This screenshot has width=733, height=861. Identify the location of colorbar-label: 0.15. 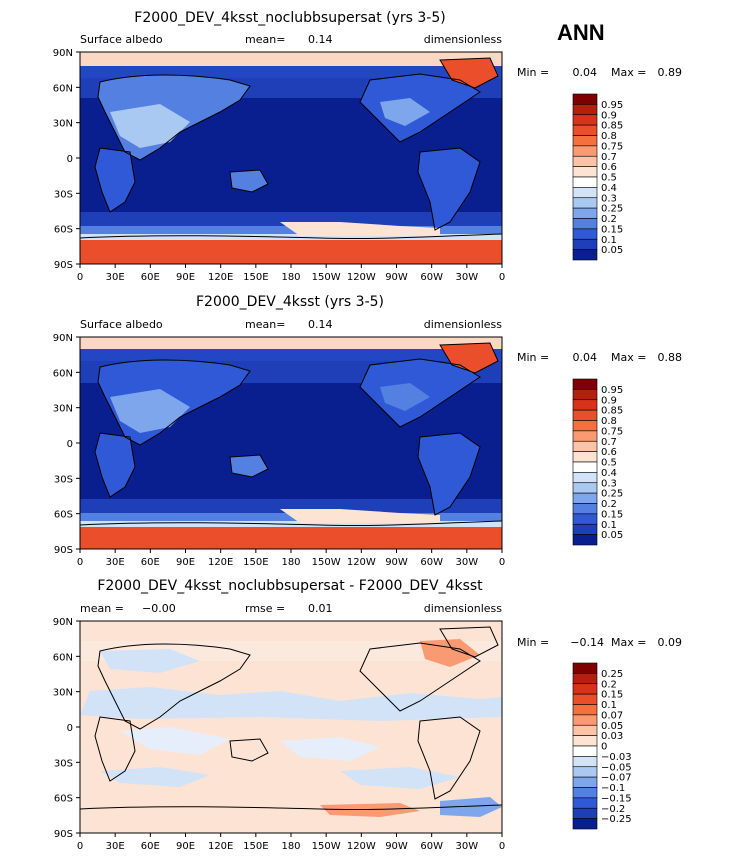
(612, 229).